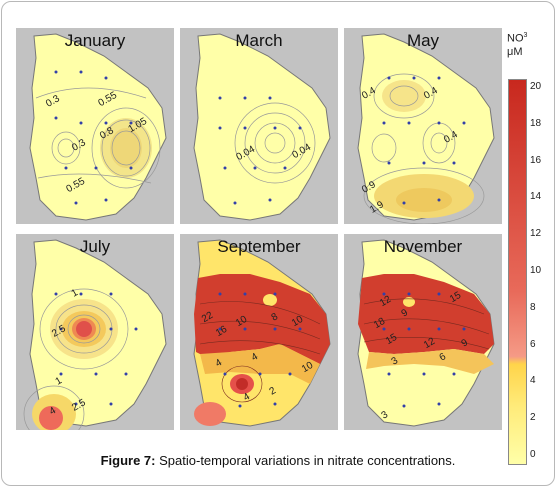 The height and width of the screenshot is (487, 556). I want to click on map-march, so click(262, 127).